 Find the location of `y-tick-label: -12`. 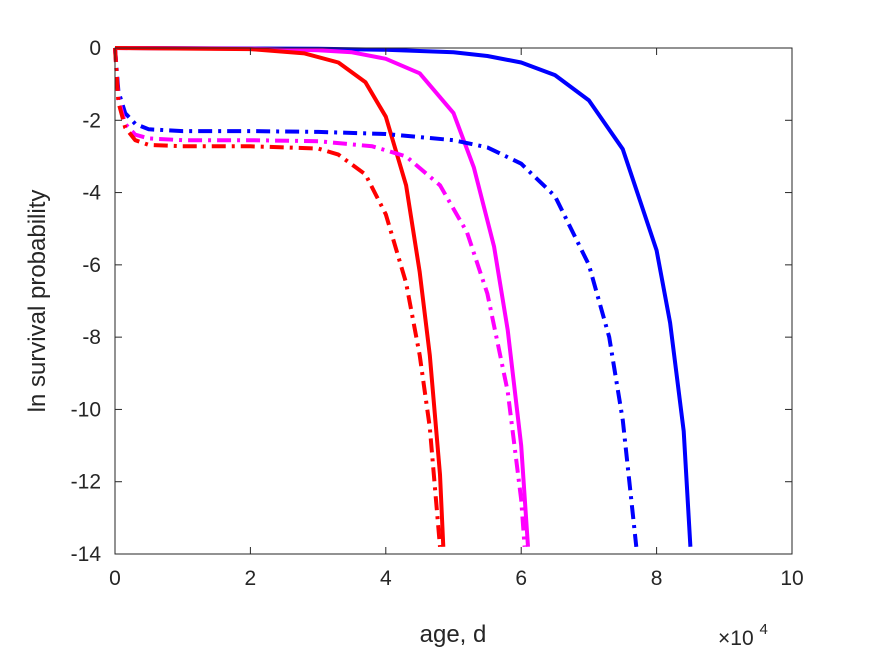

y-tick-label: -12 is located at coordinates (86, 482).